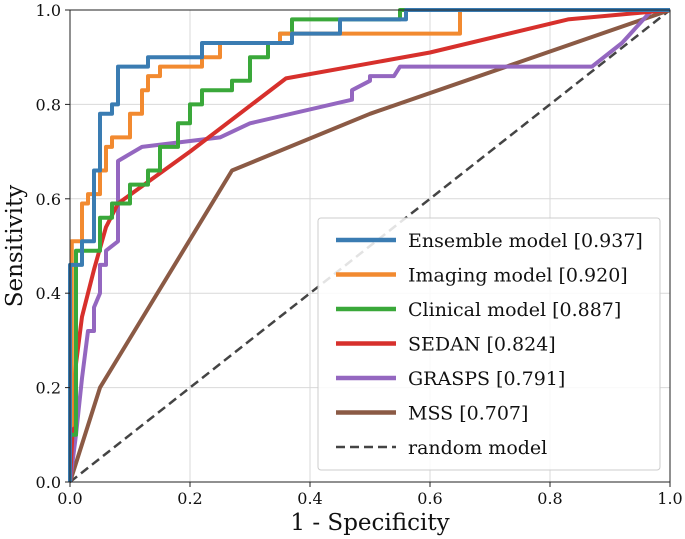 This screenshot has width=685, height=539. I want to click on y-axis-label: Sensitivity, so click(15, 246).